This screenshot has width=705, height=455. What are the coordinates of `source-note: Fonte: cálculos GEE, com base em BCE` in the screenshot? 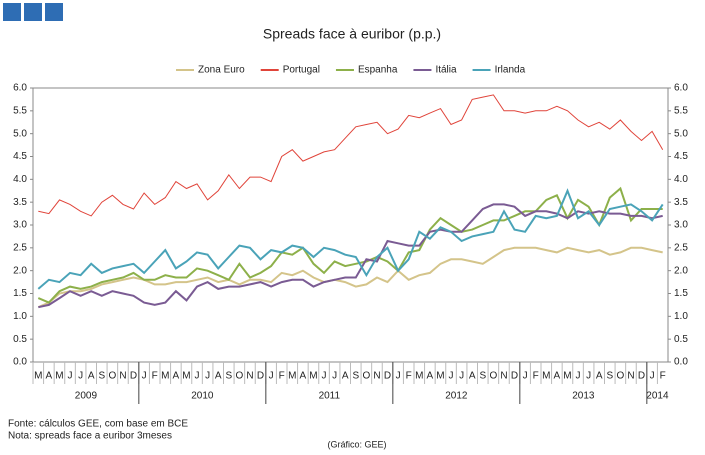 It's located at (98, 424).